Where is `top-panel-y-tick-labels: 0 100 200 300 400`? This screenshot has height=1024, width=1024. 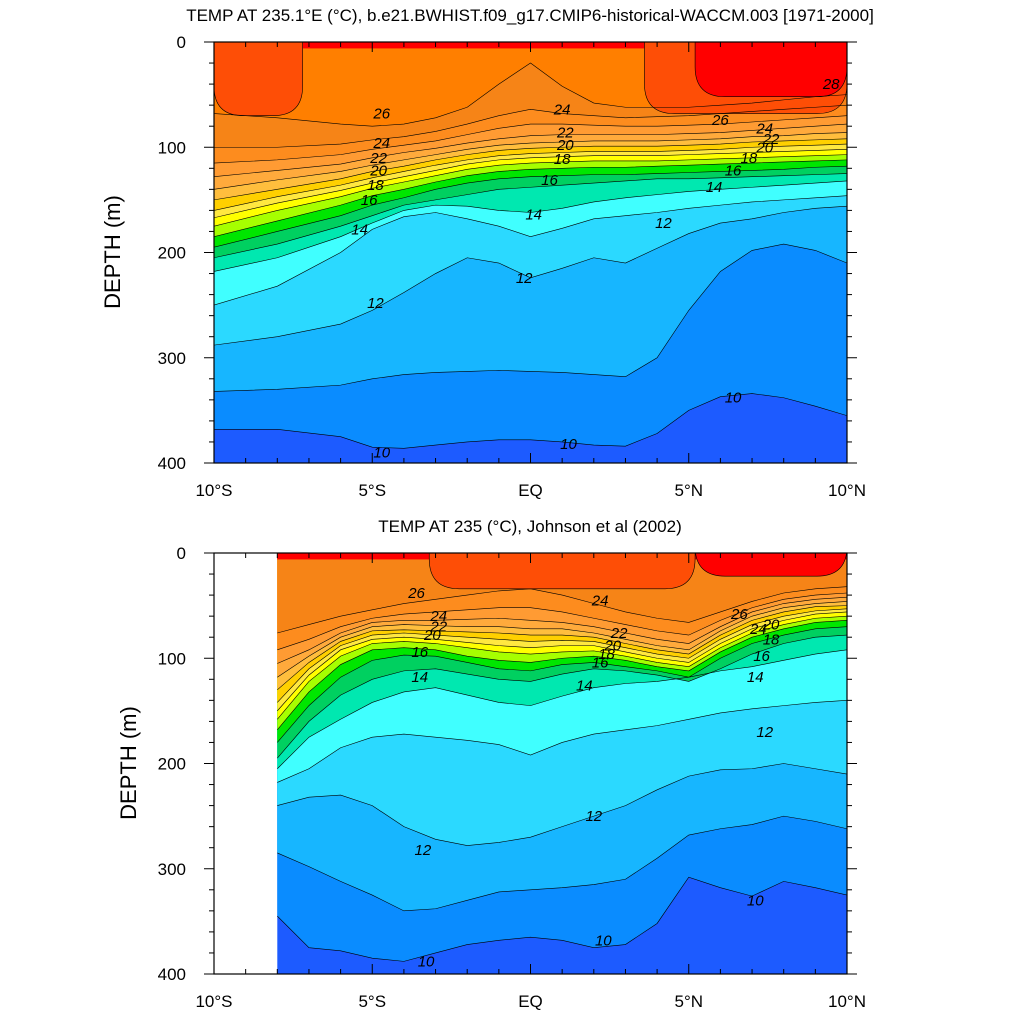
top-panel-y-tick-labels: 0 100 200 300 400 is located at coordinates (172, 253).